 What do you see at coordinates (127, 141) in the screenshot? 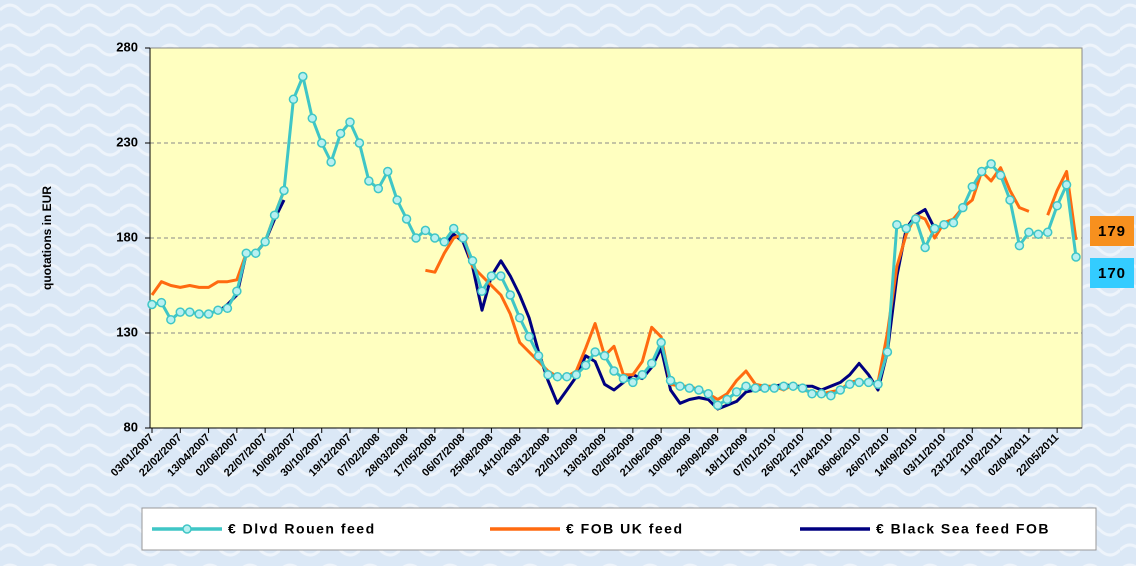
I see `y-tick-label: 230` at bounding box center [127, 141].